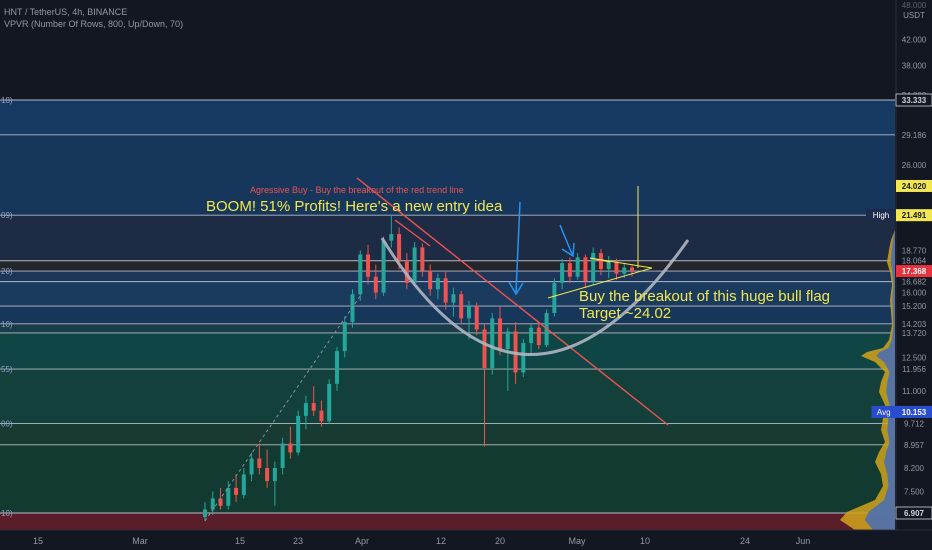  What do you see at coordinates (914, 282) in the screenshot?
I see `price-tick-label: 16.682` at bounding box center [914, 282].